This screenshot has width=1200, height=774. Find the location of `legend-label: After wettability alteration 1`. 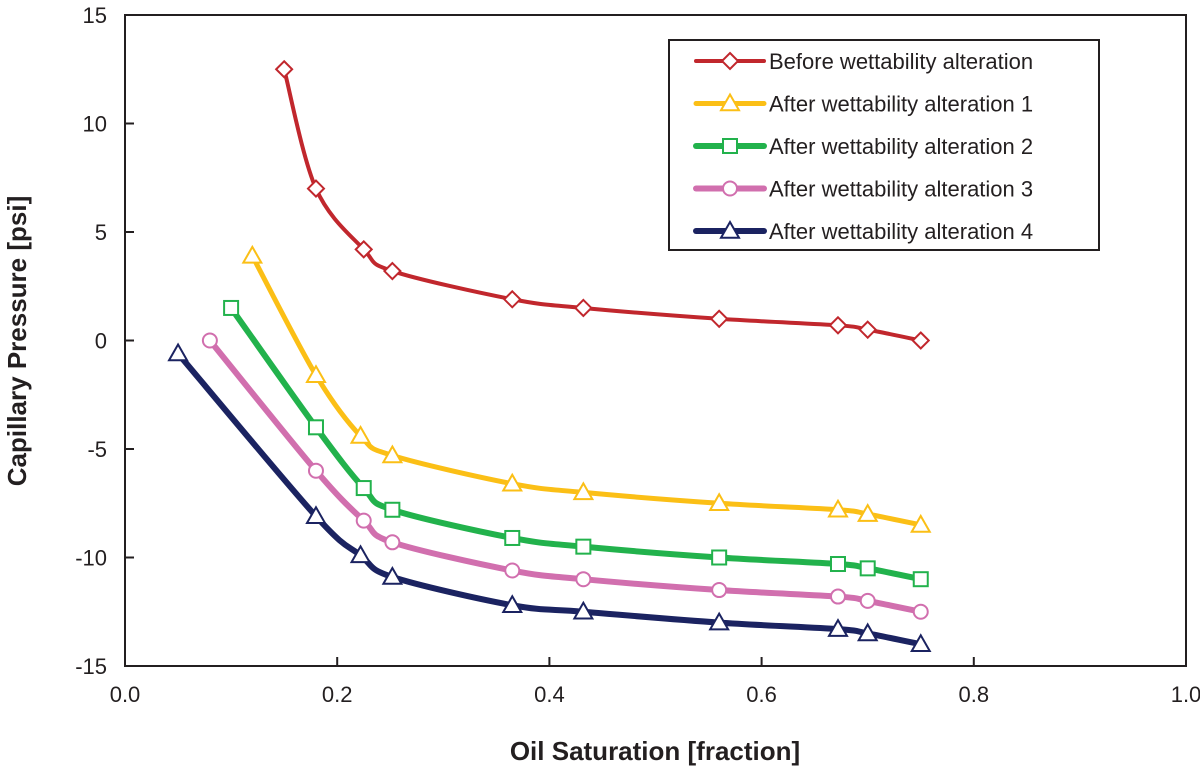

legend-label: After wettability alteration 1 is located at coordinates (901, 104).